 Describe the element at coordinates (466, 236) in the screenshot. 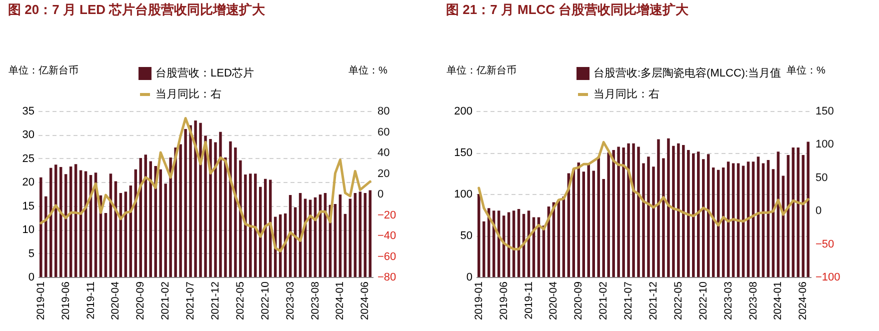

I see `y-tick-label: 50` at that location.